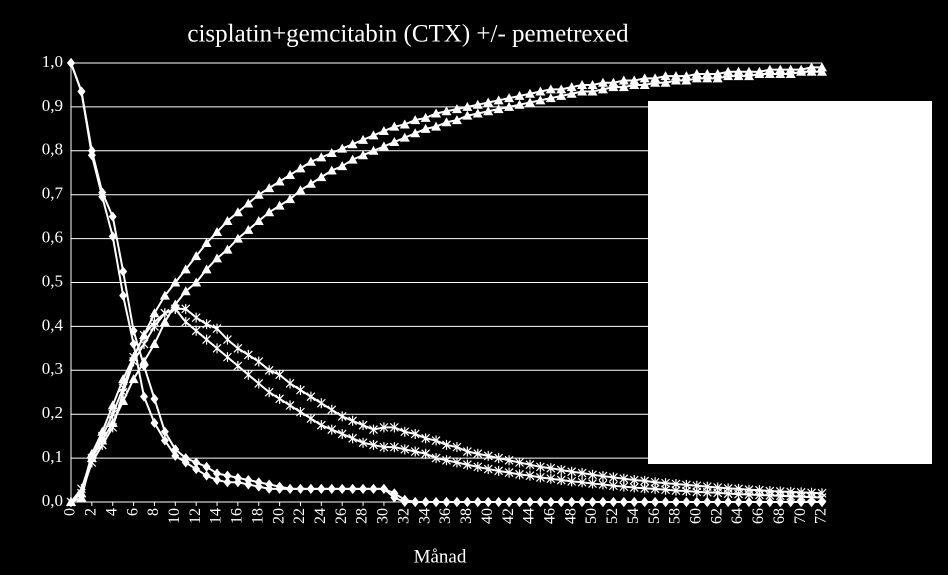 Image resolution: width=948 pixels, height=575 pixels. What do you see at coordinates (696, 516) in the screenshot?
I see `x-tick-label: 60` at bounding box center [696, 516].